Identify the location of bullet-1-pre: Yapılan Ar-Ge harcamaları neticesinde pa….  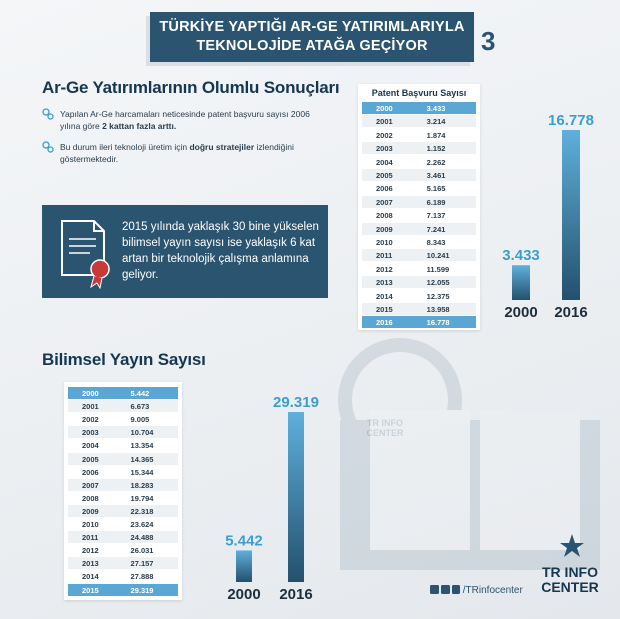
(185, 120).